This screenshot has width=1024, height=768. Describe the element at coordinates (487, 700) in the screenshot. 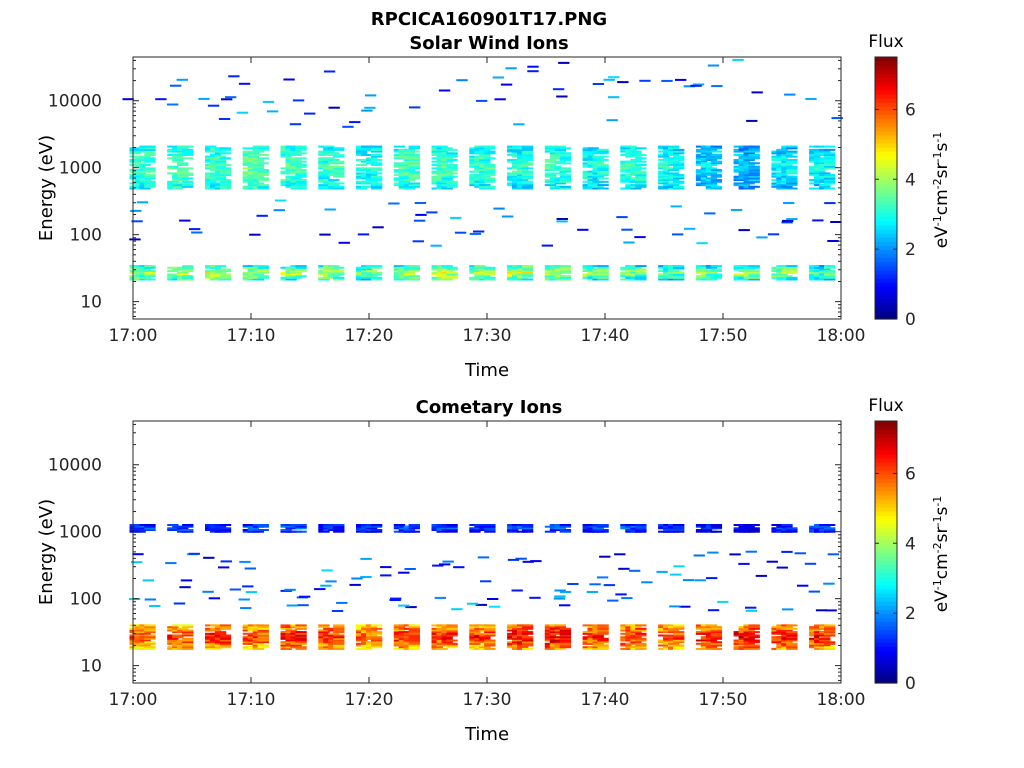

I see `x-tick-label: 17:30` at that location.